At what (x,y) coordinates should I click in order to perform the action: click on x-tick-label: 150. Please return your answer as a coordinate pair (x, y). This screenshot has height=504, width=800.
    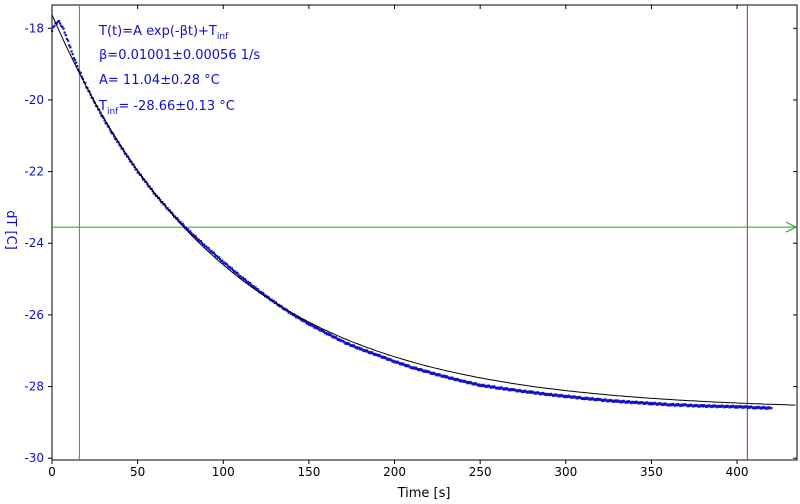
    Looking at the image, I should click on (308, 472).